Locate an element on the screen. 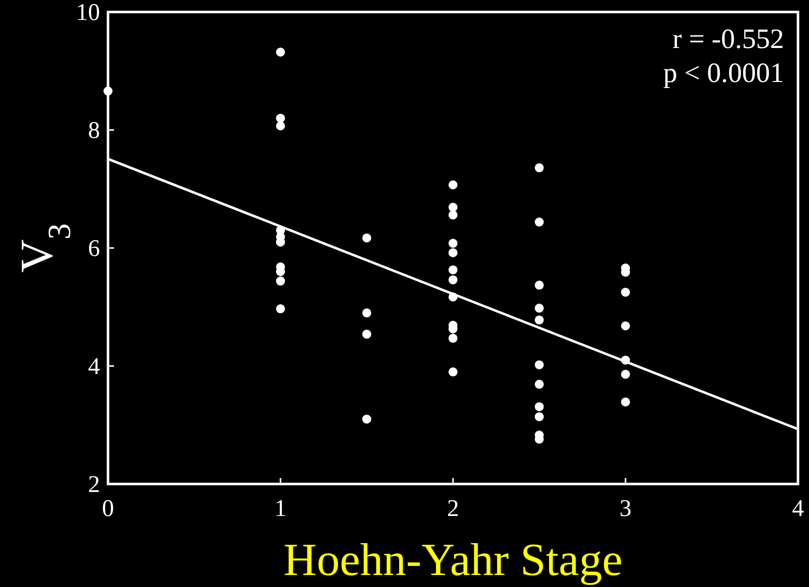 Image resolution: width=809 pixels, height=587 pixels. x-tick-label: 1 is located at coordinates (280, 509).